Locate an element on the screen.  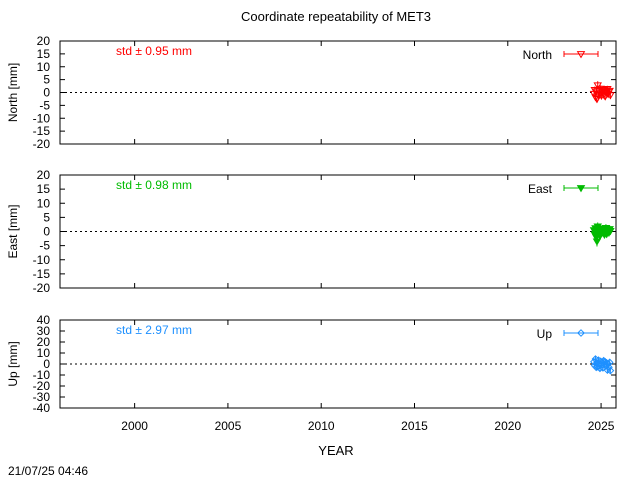
y-tick-label: -30 is located at coordinates (42, 397).